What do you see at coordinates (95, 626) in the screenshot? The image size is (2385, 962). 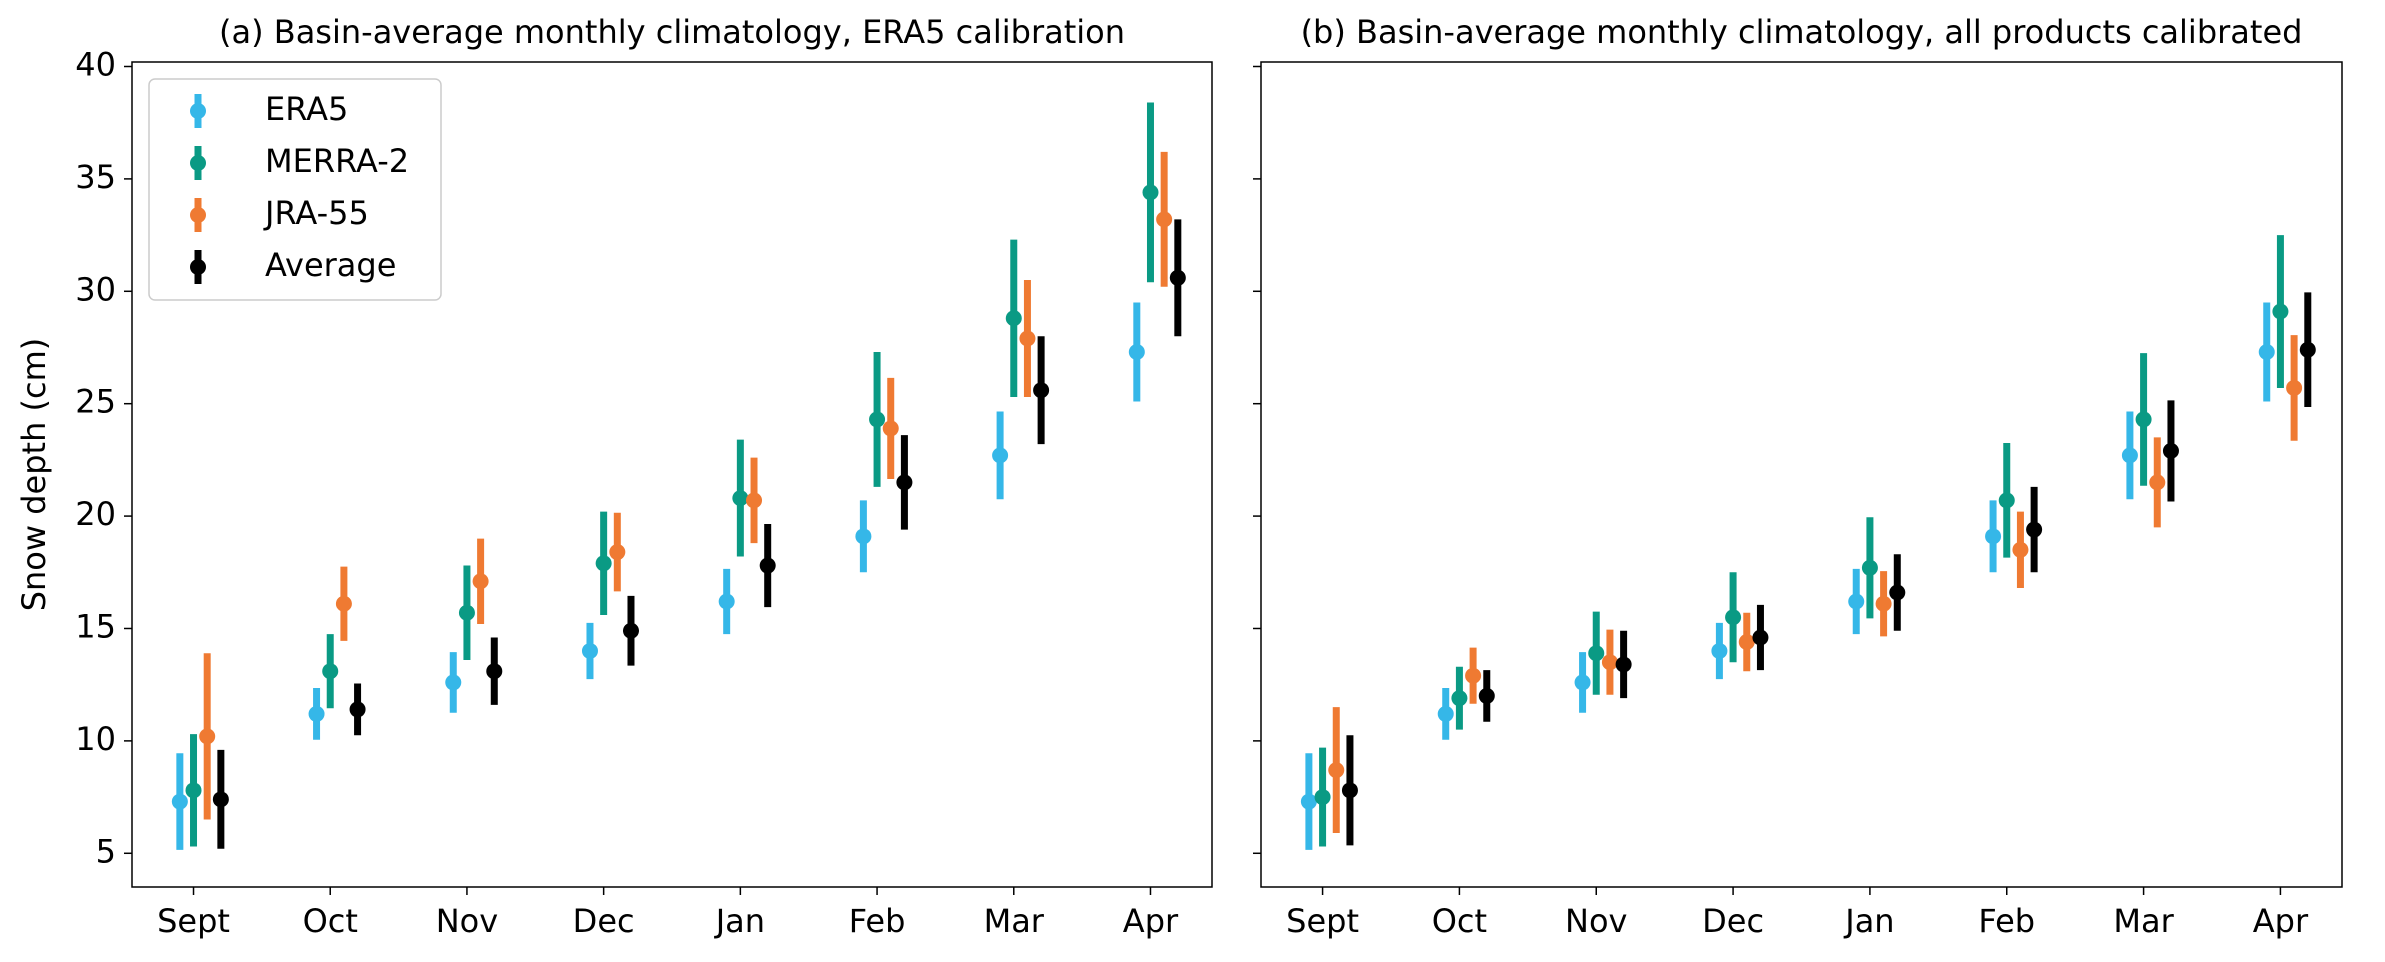 I see `y-tick-label: 15` at bounding box center [95, 626].